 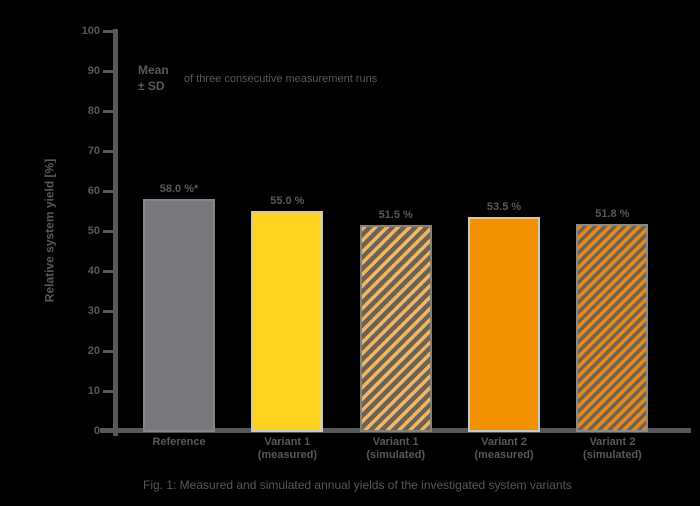 I want to click on annotation-marker: Mean ± SD, so click(x=153, y=78).